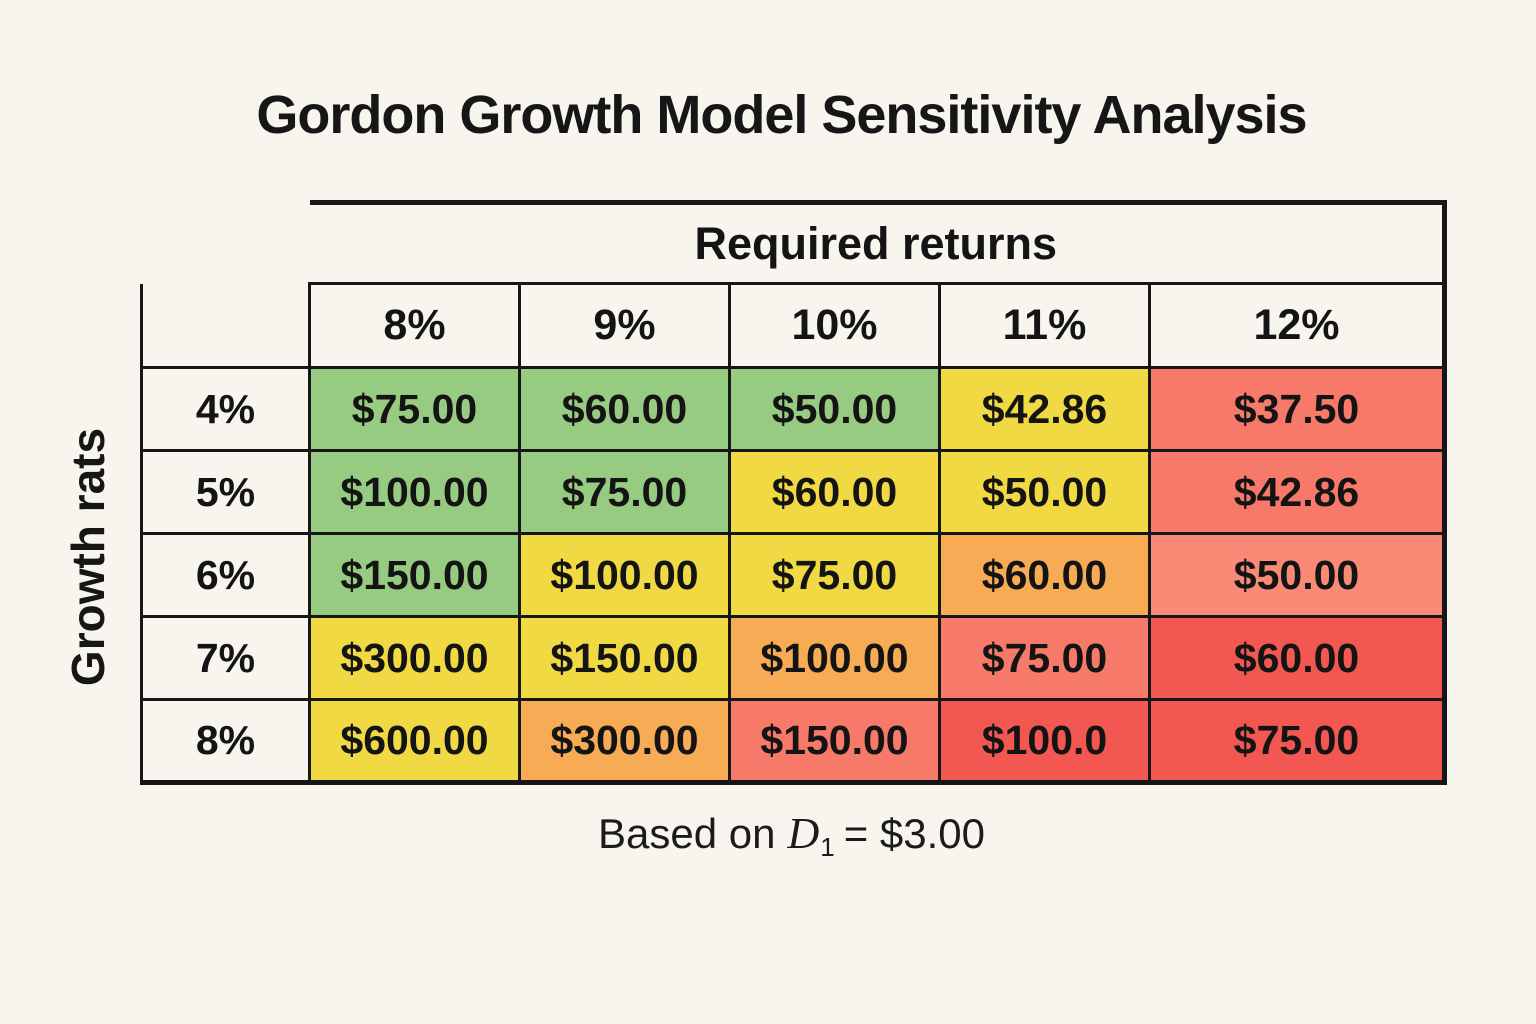 This screenshot has width=1536, height=1024. What do you see at coordinates (225, 409) in the screenshot?
I see `row-label: 4%` at bounding box center [225, 409].